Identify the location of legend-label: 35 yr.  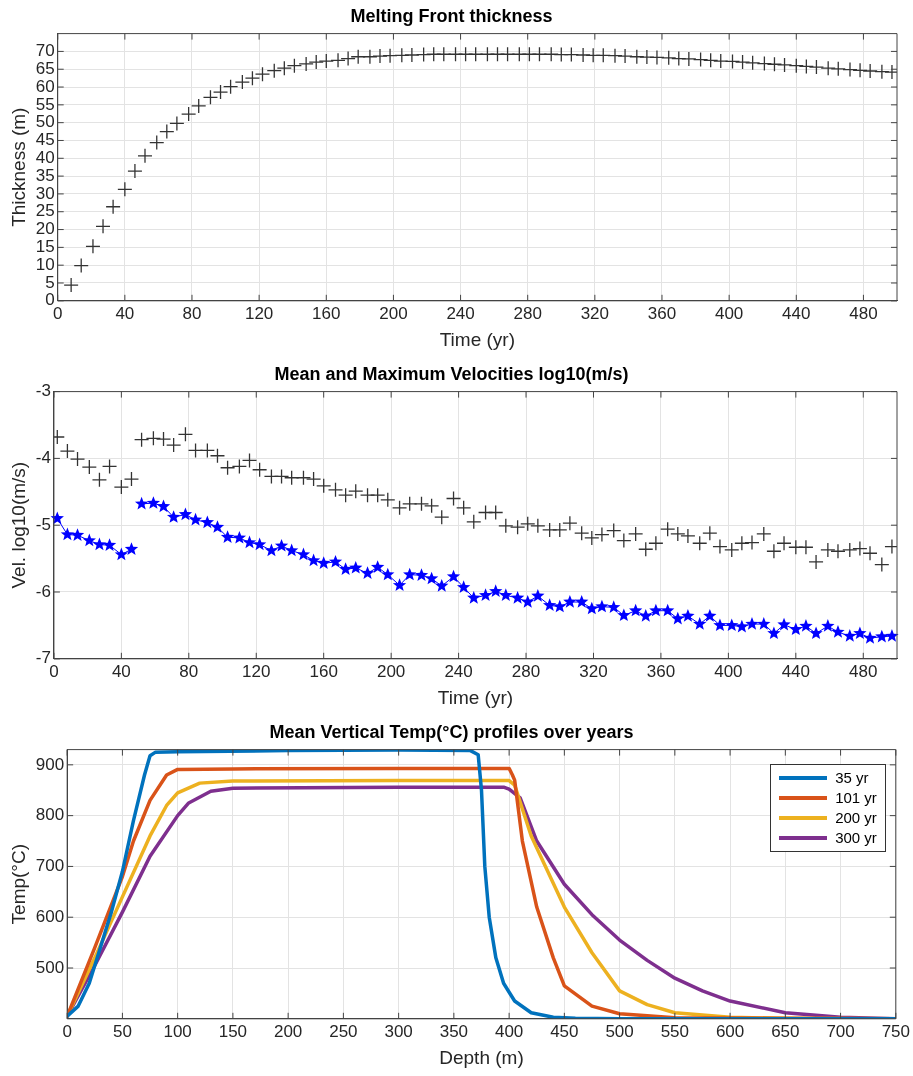
(852, 778).